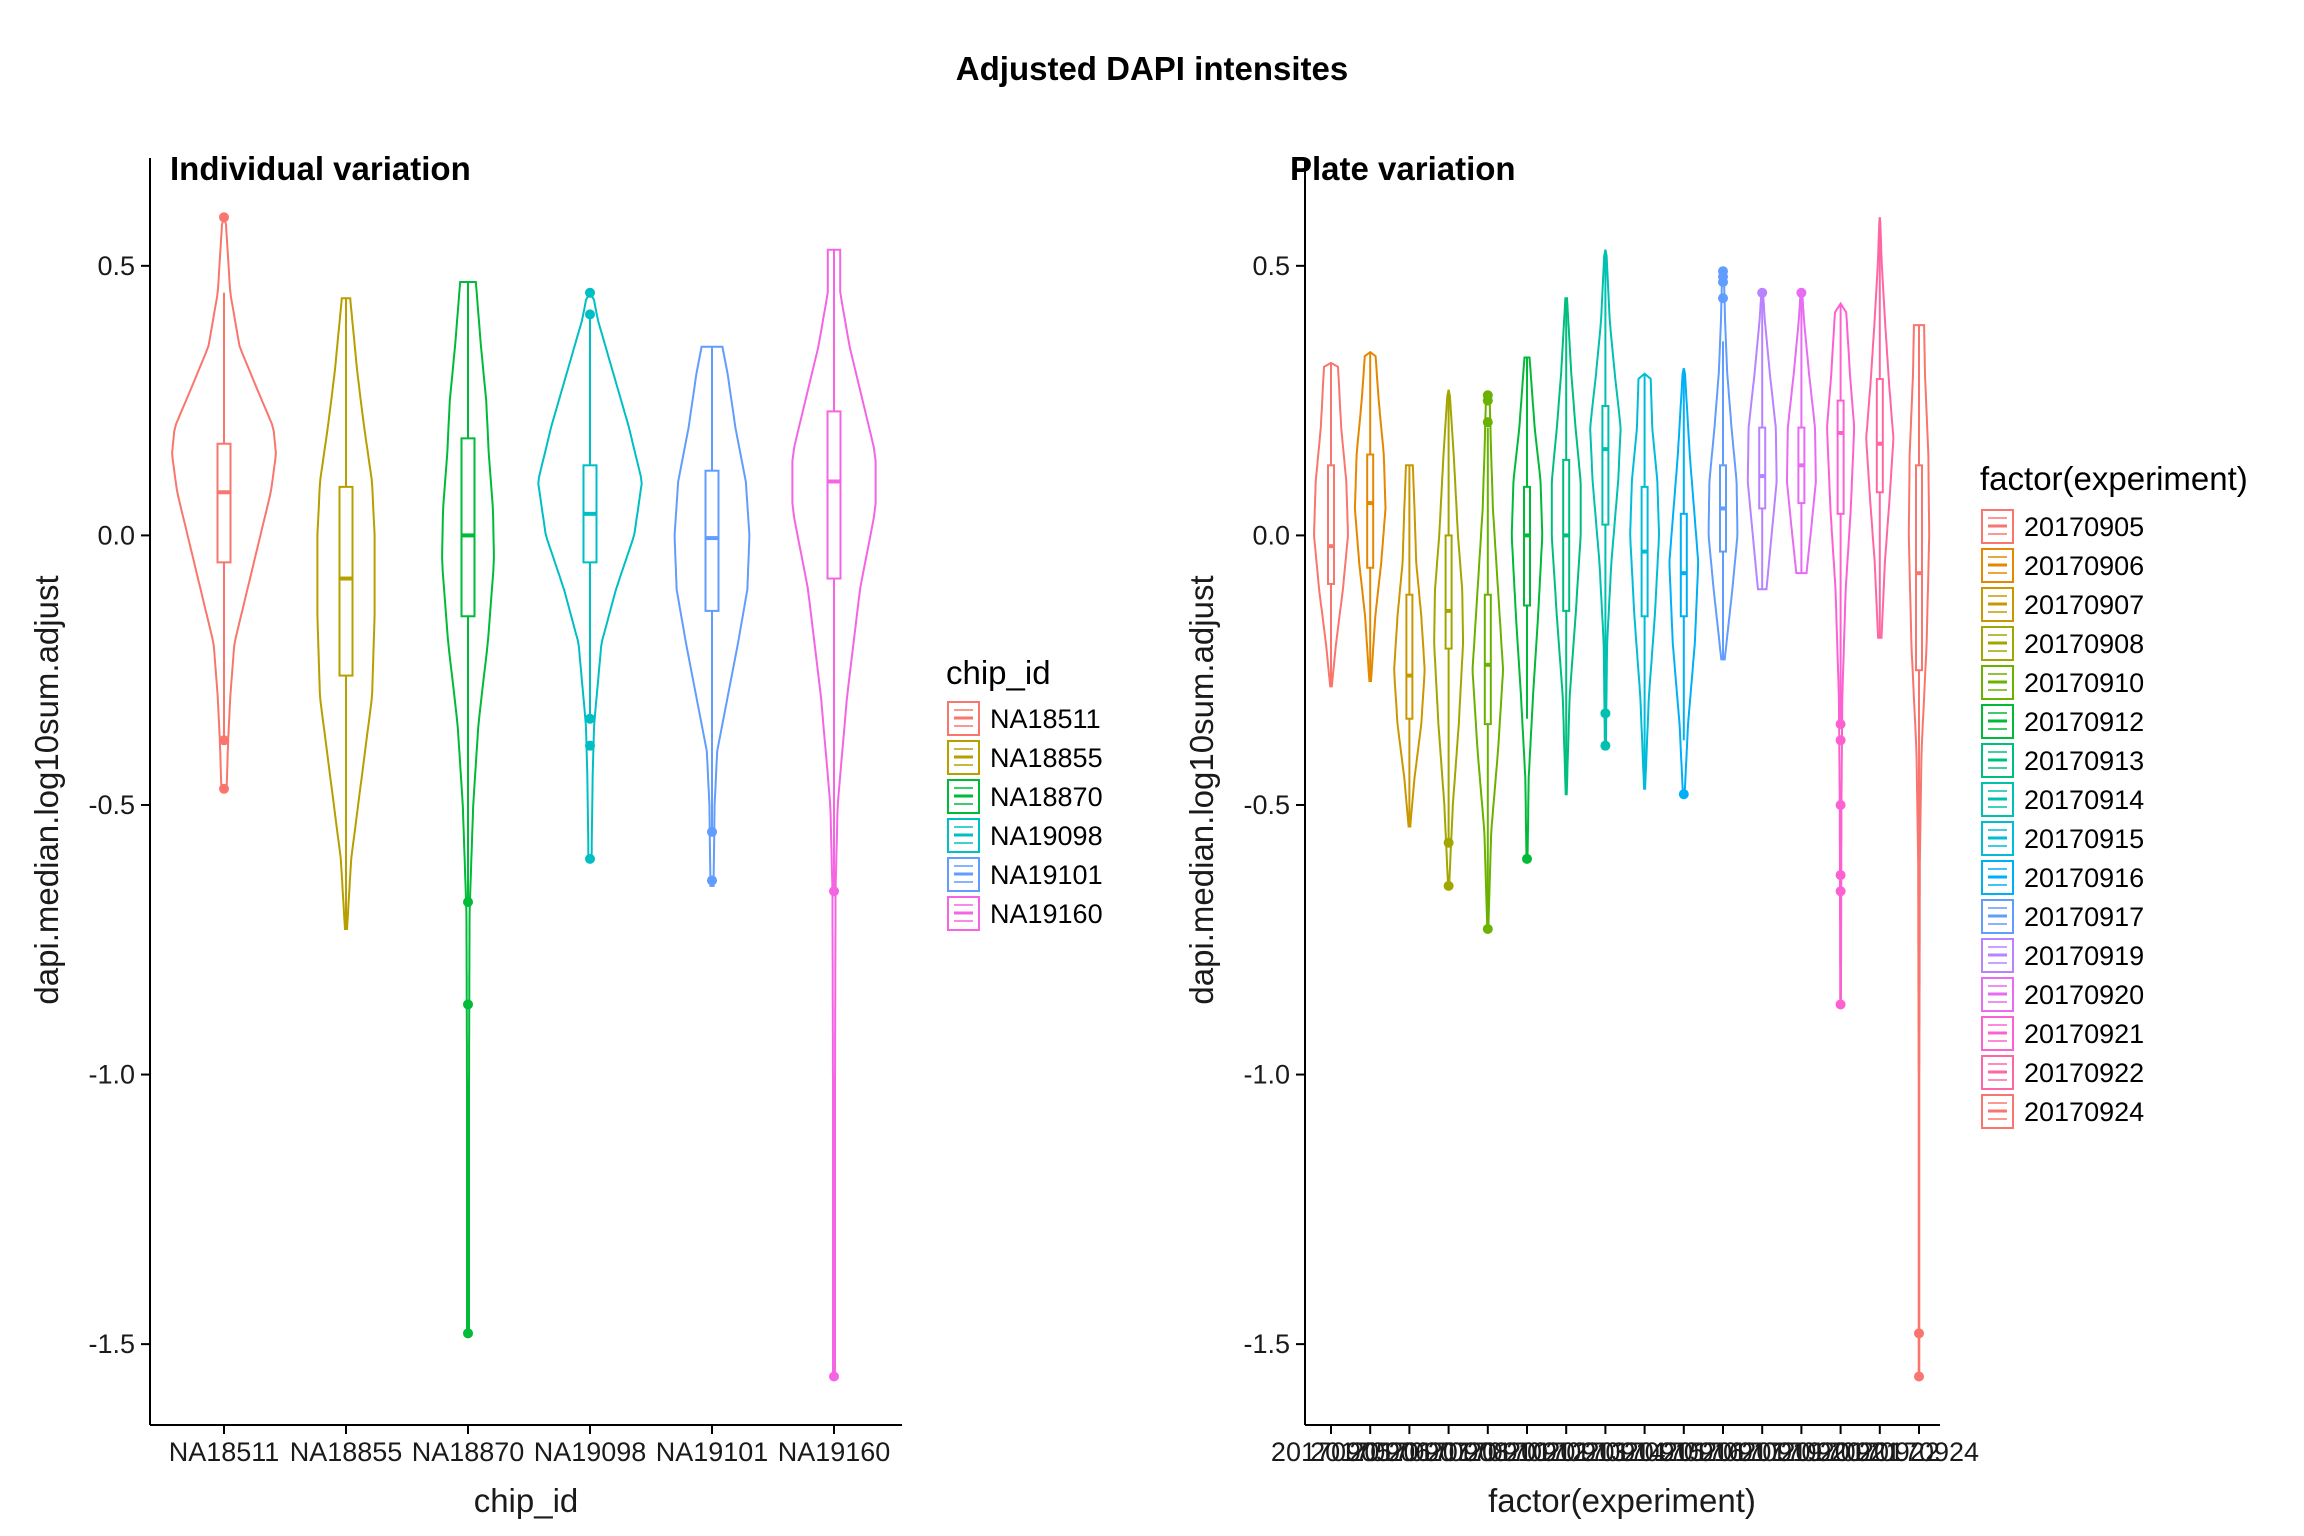 Image resolution: width=2304 pixels, height=1536 pixels. I want to click on x-tick-label: NA18855, so click(346, 1452).